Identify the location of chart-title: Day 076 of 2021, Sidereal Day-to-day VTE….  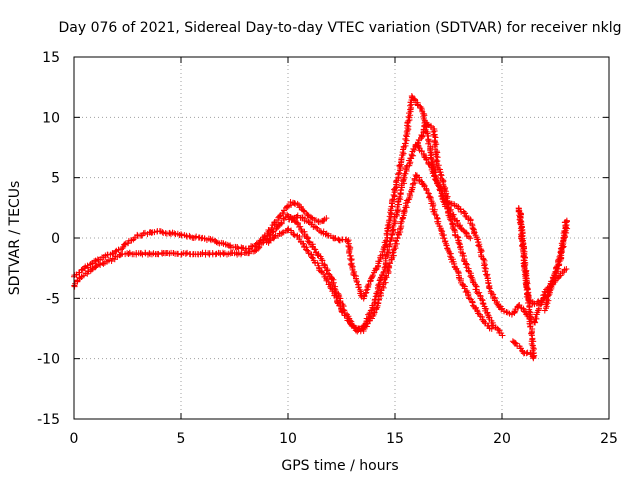
(340, 28).